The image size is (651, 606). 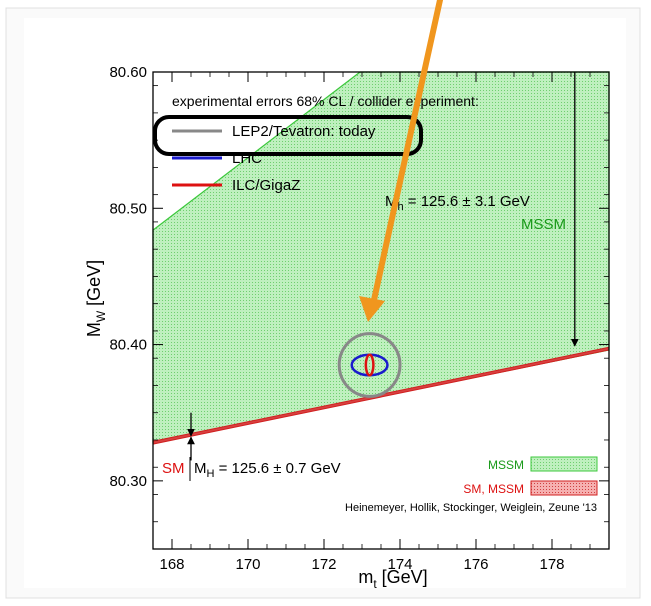 I want to click on box-mssm-swatch, so click(x=564, y=464).